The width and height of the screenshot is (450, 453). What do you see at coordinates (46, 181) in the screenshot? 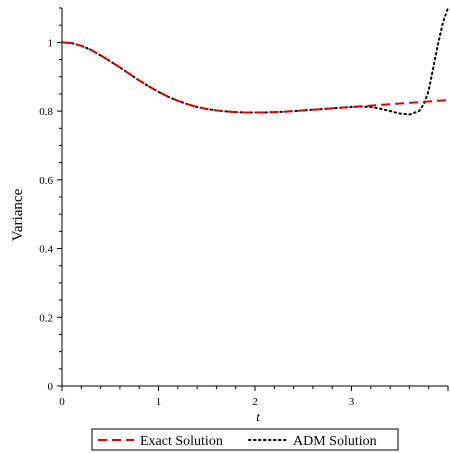
I see `y-tick-label: 0.6` at bounding box center [46, 181].